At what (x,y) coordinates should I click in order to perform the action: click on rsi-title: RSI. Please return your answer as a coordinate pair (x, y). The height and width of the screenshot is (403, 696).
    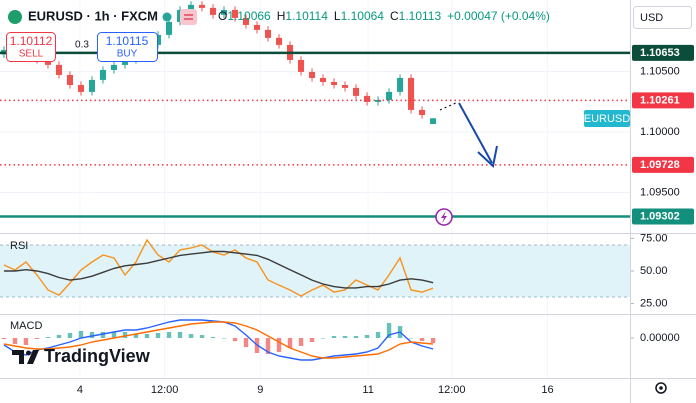
    Looking at the image, I should click on (19, 246).